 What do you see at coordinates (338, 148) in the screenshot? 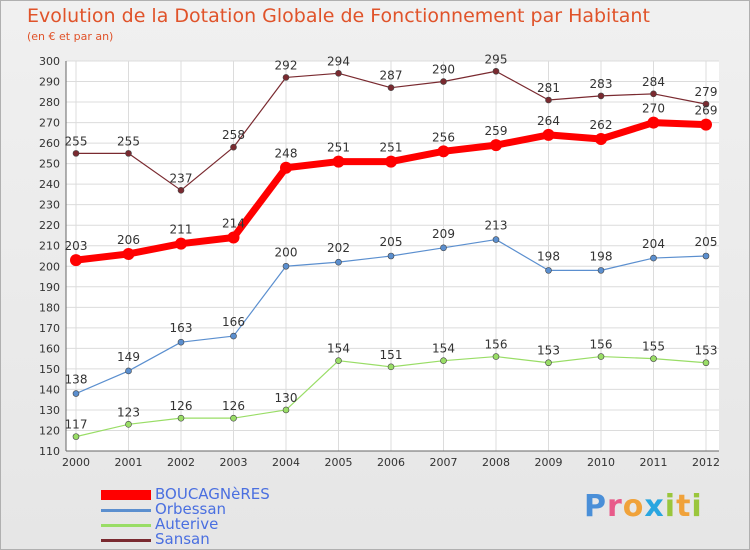
I see `data-label: 251` at bounding box center [338, 148].